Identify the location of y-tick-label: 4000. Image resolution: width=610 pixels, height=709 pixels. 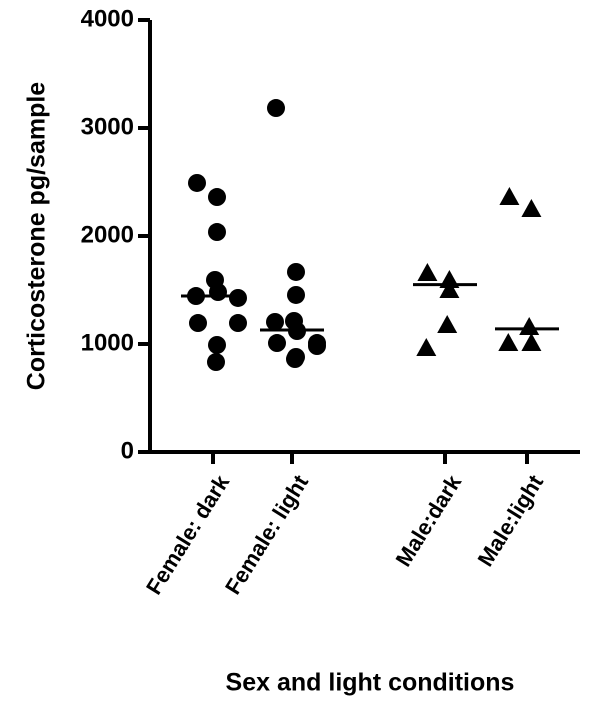
(107, 18).